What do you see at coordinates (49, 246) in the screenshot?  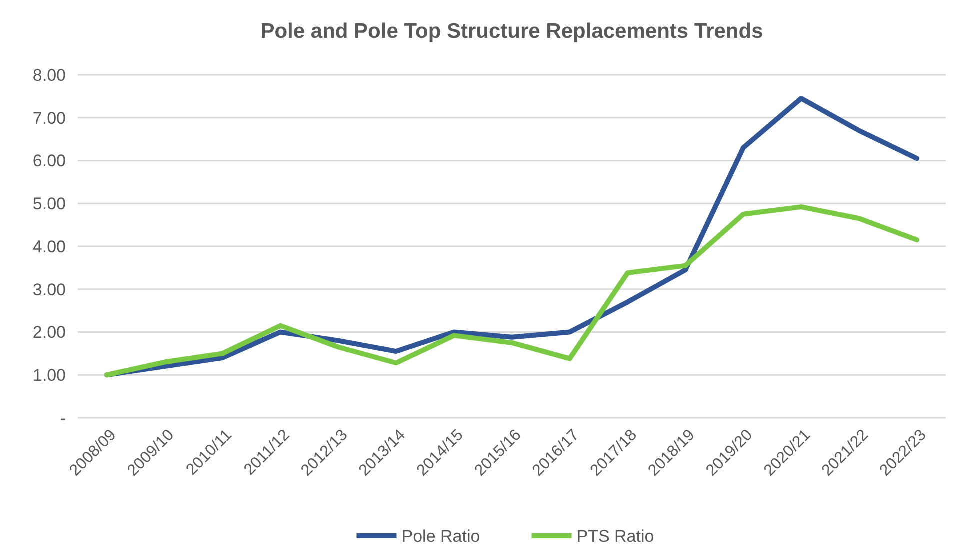 I see `y-tick-label: 4.00` at bounding box center [49, 246].